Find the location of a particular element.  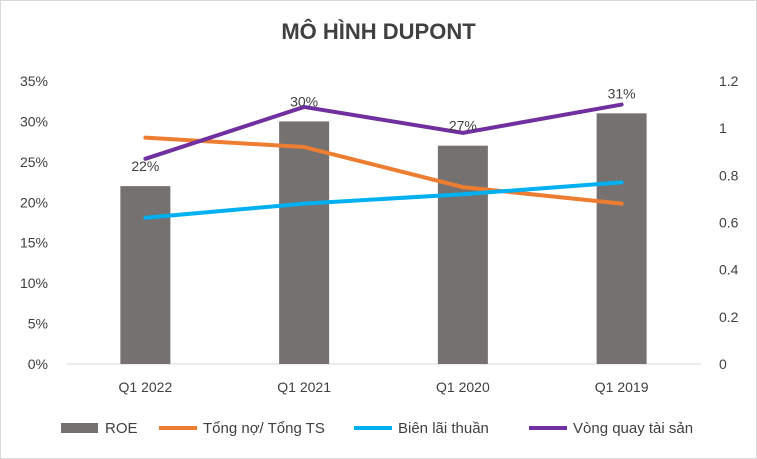

y-right-tick-label: 0.4 is located at coordinates (729, 270).